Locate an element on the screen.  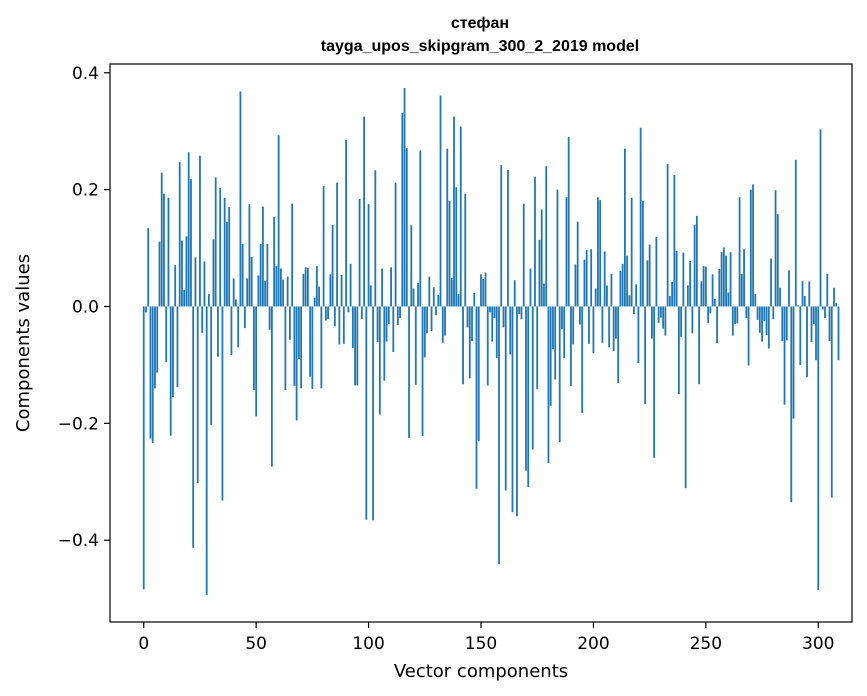
y-tick-label: 0.4 is located at coordinates (85, 74).